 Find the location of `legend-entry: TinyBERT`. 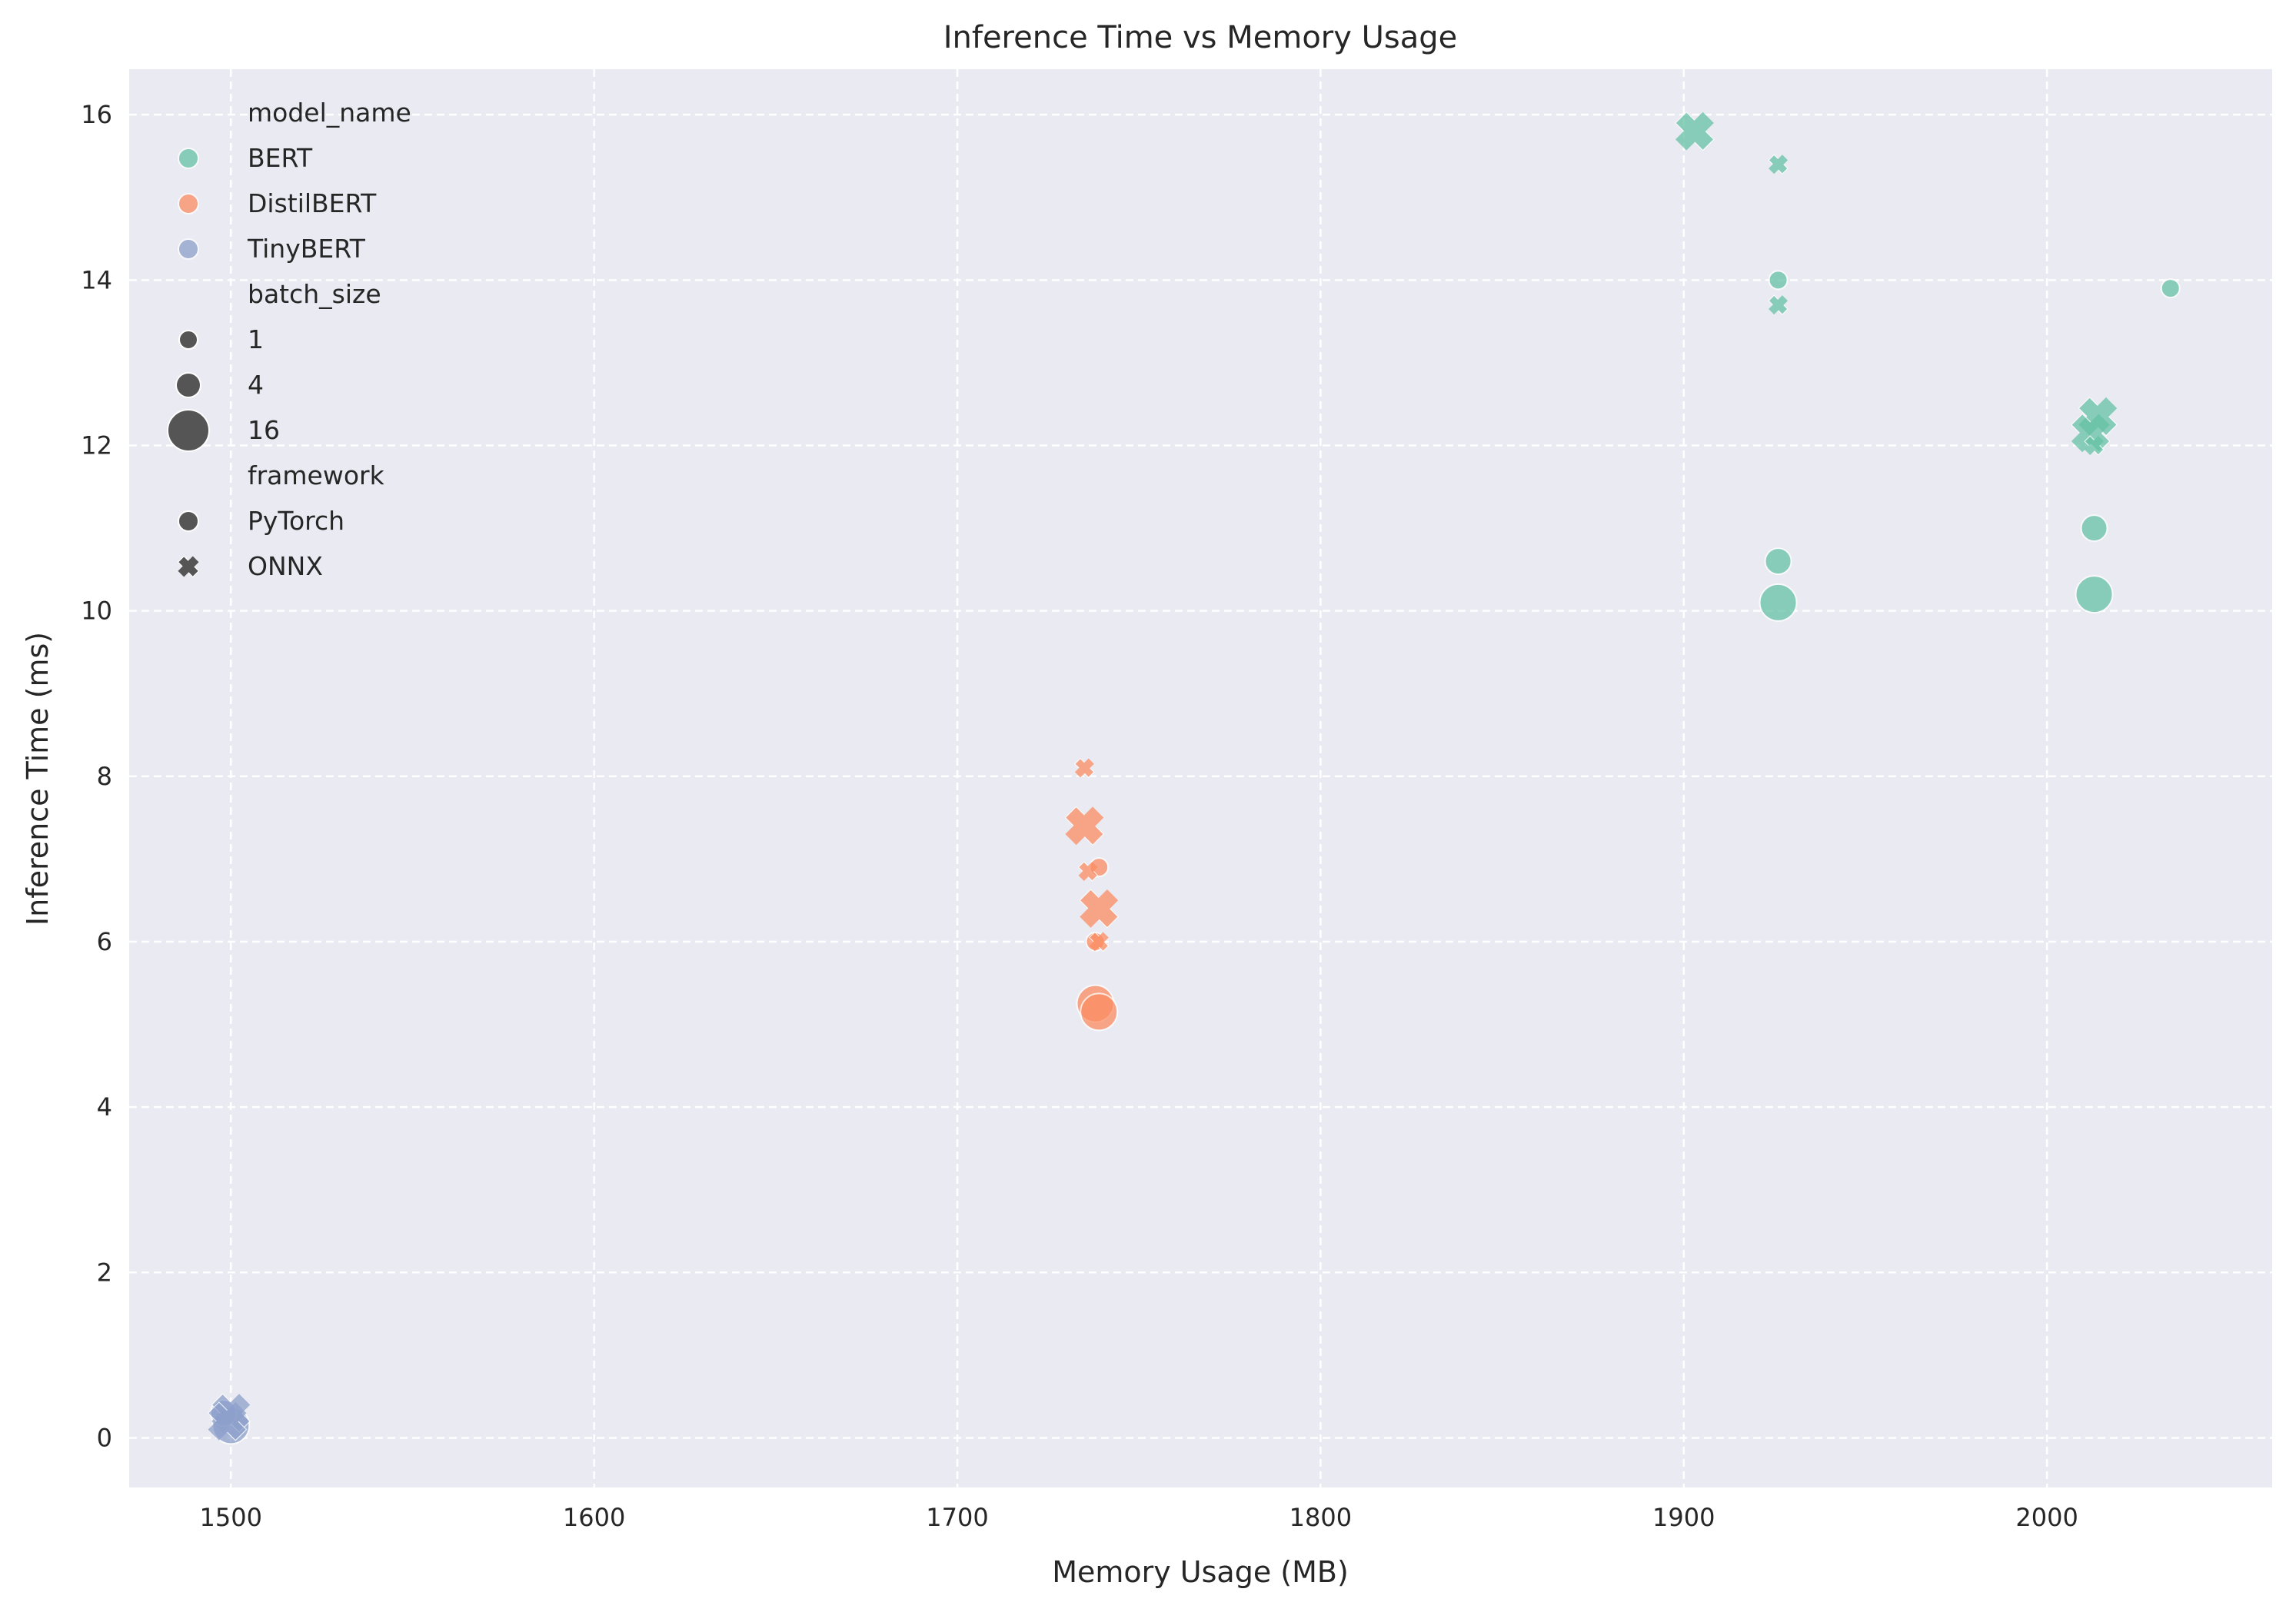

legend-entry: TinyBERT is located at coordinates (306, 249).